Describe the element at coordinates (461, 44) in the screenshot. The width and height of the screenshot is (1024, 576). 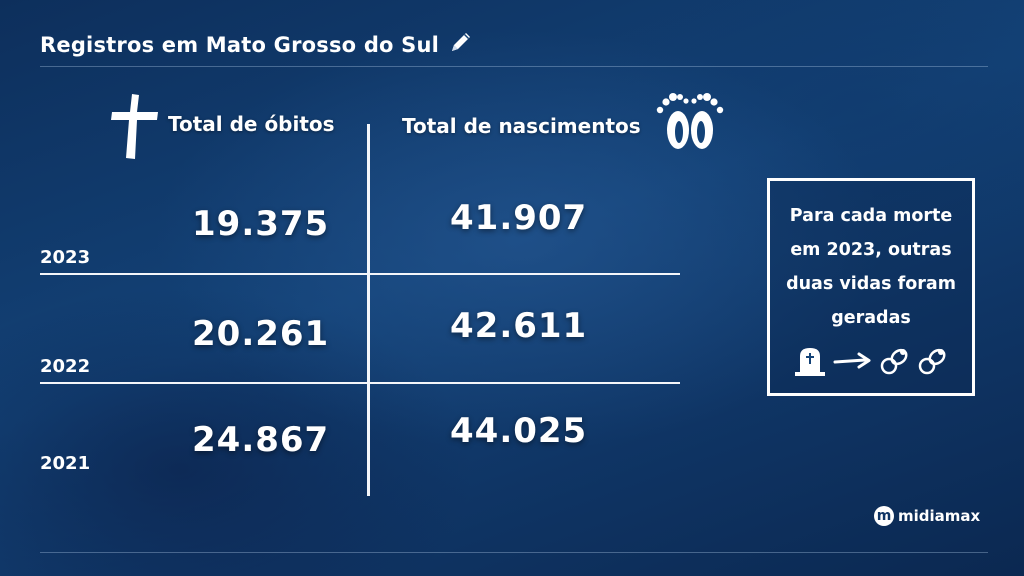
I see `pencil-icon` at that location.